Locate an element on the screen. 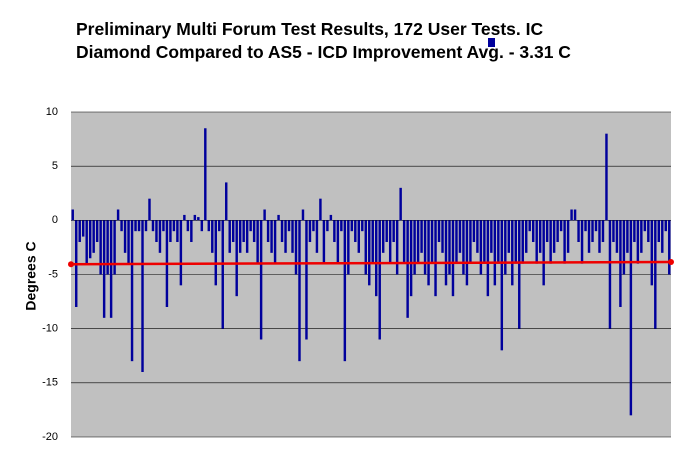  y-tick-label: -20 is located at coordinates (50, 437).